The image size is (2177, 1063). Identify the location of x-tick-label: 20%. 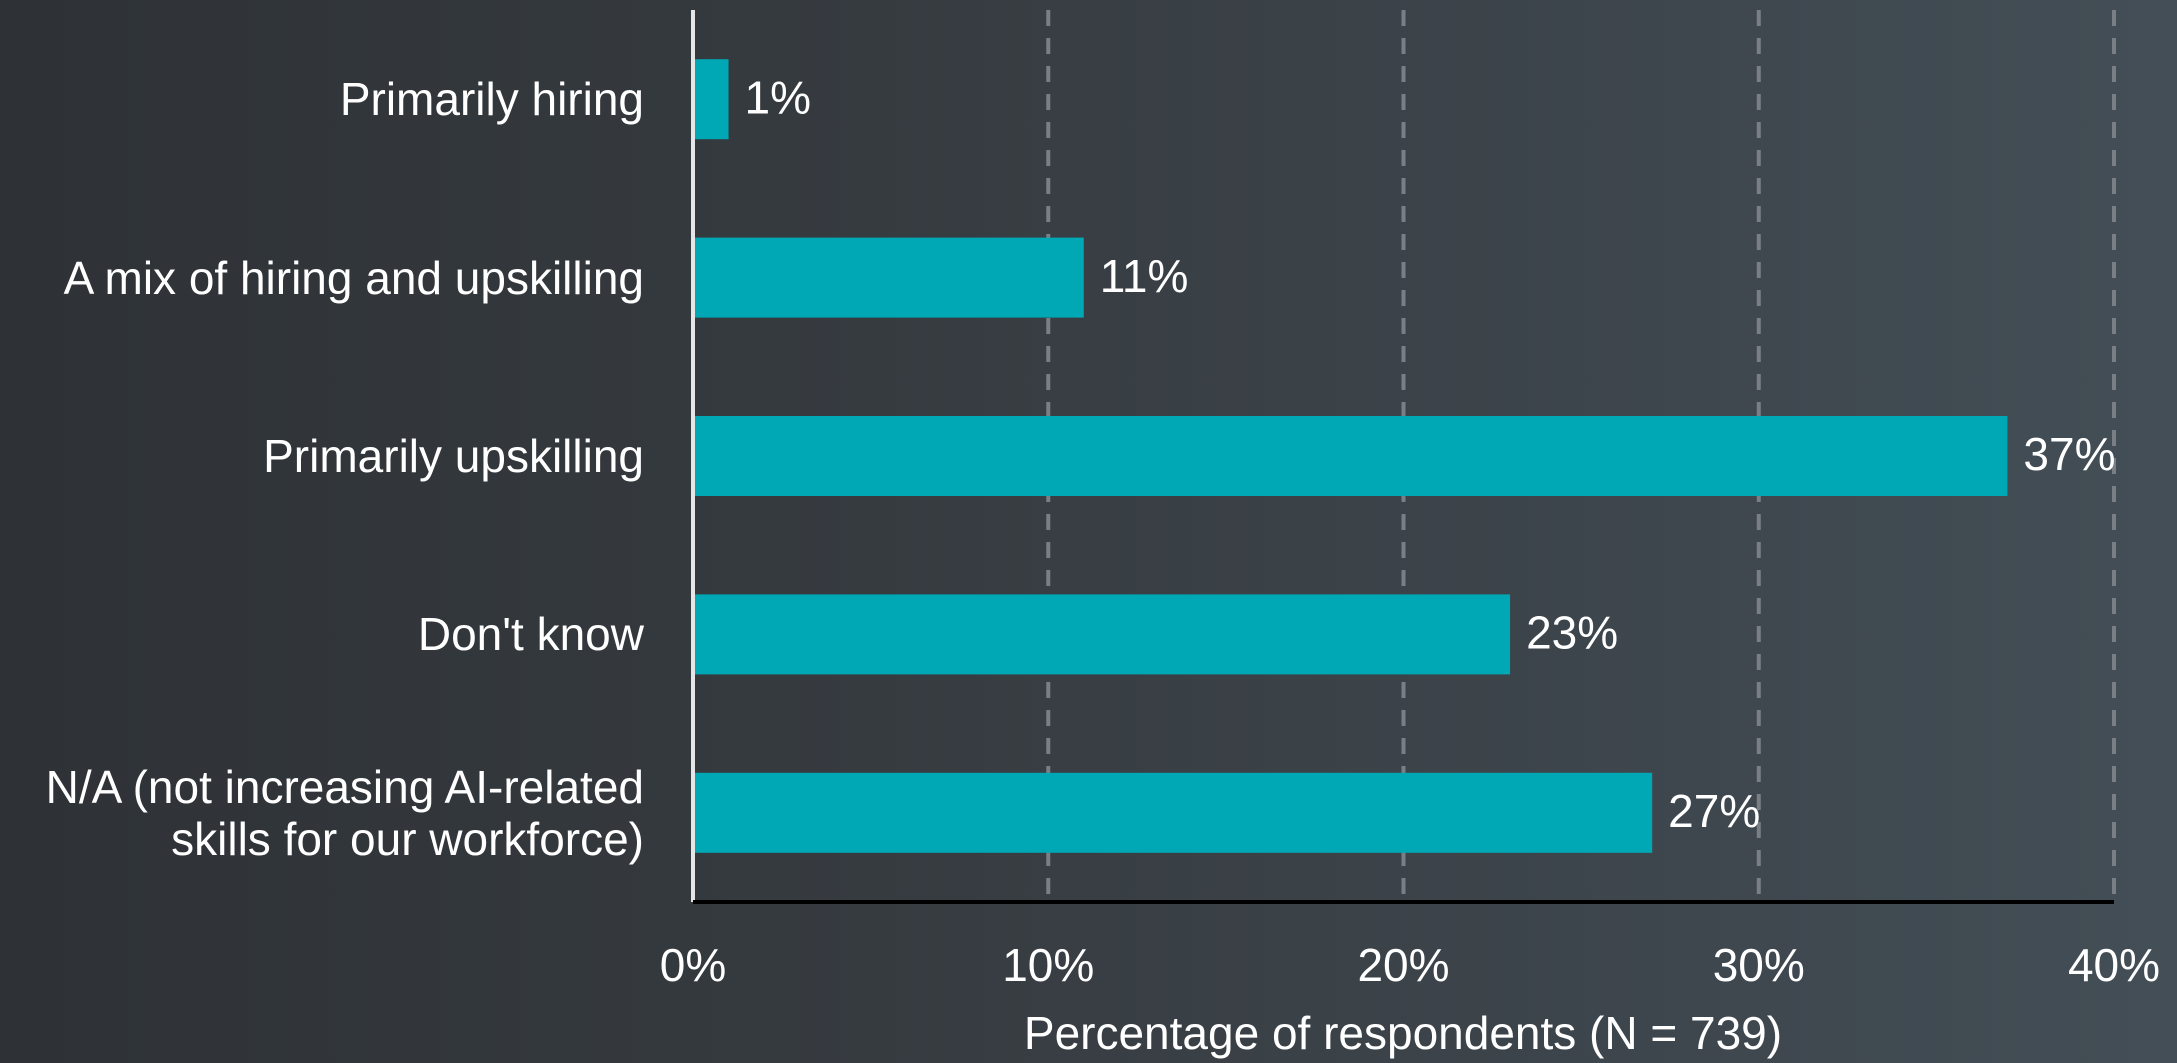
(1403, 965).